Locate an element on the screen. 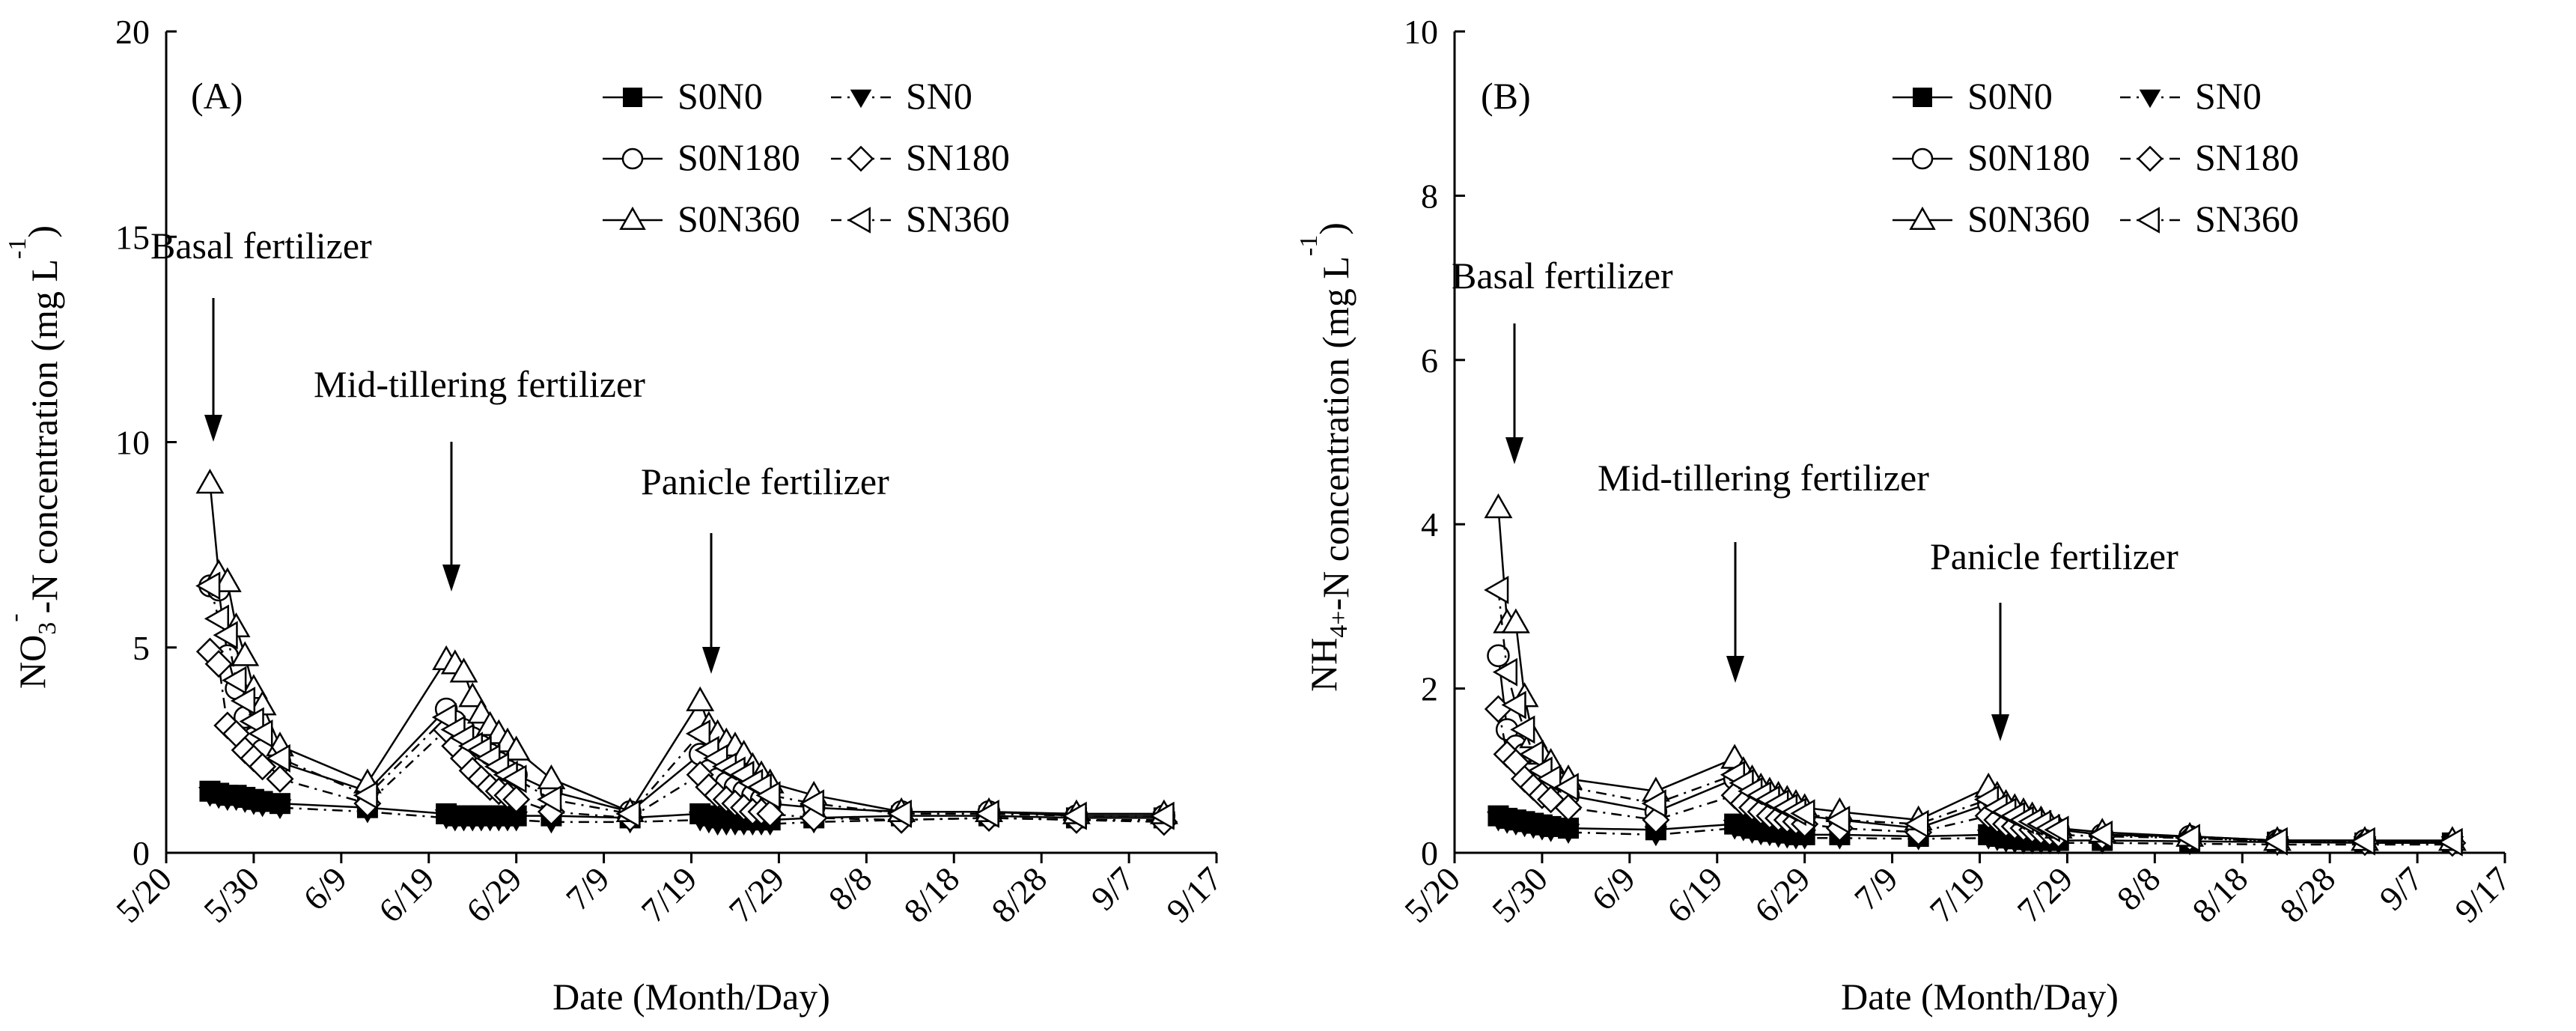 This screenshot has width=2576, height=1031. x-axis-title: Date (Month/Day) is located at coordinates (691, 997).